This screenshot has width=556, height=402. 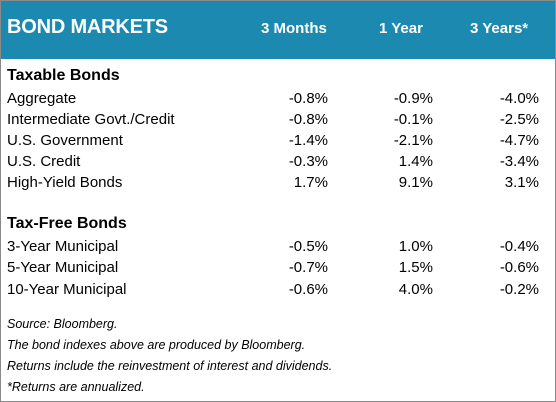 I want to click on value-3-months: -0.3%, so click(x=308, y=161).